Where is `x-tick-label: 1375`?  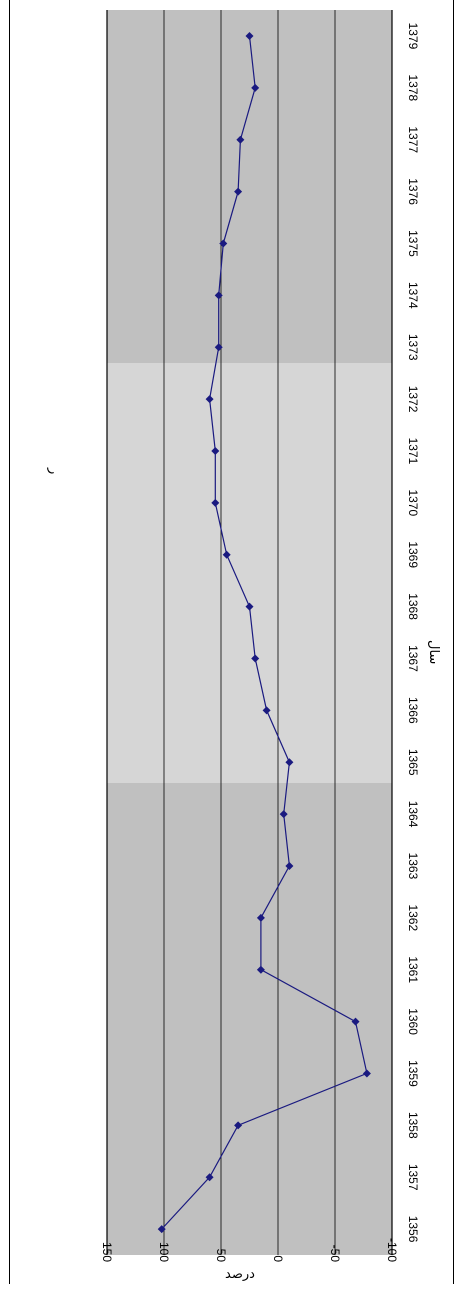
x-tick-label: 1375 is located at coordinates (413, 243).